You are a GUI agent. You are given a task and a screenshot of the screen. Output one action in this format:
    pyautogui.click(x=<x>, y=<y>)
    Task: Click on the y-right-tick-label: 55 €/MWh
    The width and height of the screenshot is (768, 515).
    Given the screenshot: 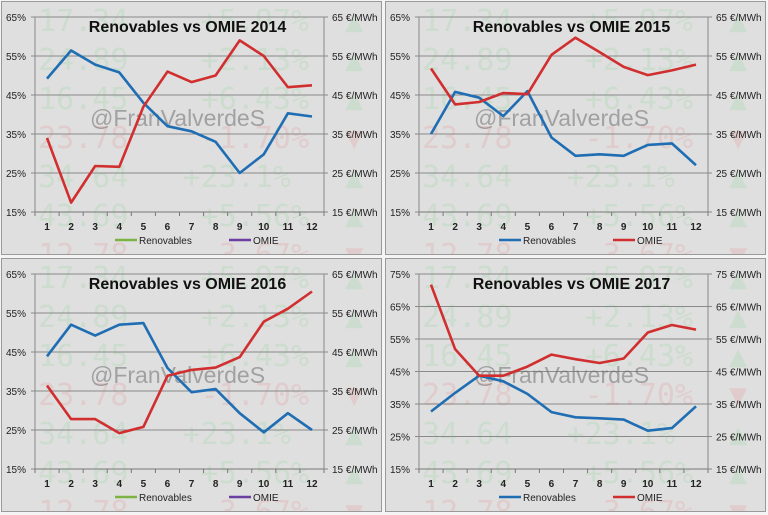 What is the action you would take?
    pyautogui.click(x=739, y=340)
    